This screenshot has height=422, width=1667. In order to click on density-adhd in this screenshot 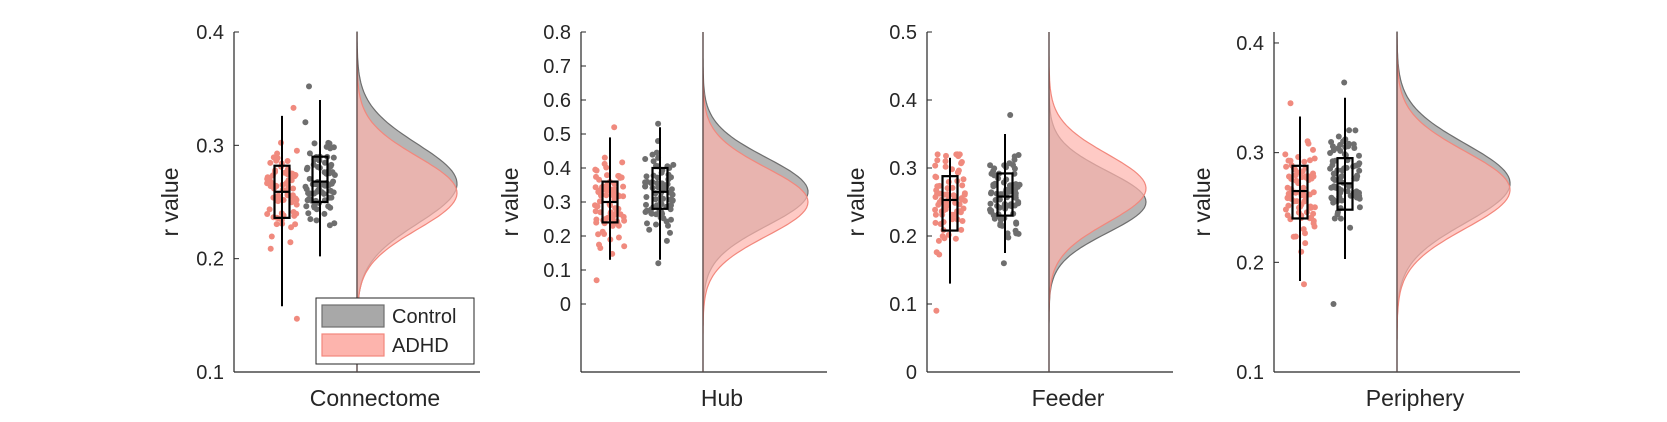, I will do `click(1453, 202)`.